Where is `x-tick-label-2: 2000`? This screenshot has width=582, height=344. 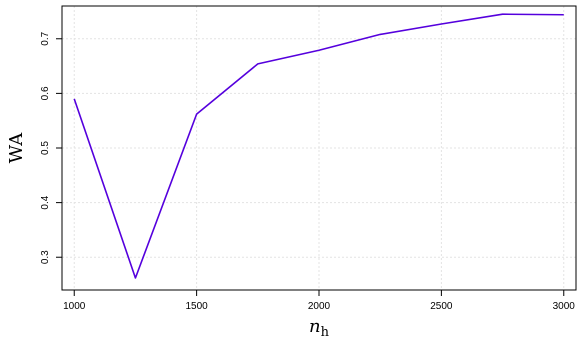
x-tick-label-2: 2000 is located at coordinates (319, 306).